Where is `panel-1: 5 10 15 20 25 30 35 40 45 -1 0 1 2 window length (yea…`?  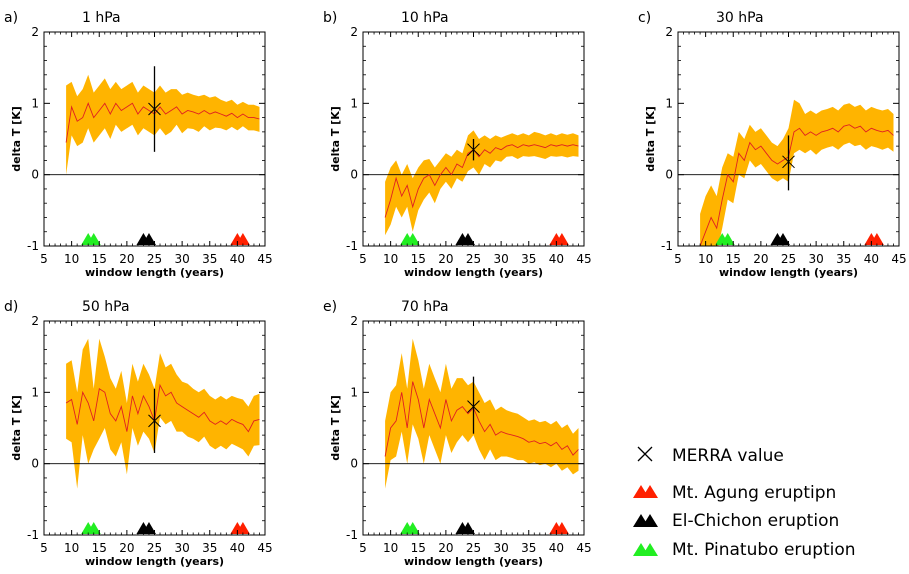 panel-1: 5 10 15 20 25 30 35 40 45 -1 0 1 2 window length (yea… is located at coordinates (138, 144).